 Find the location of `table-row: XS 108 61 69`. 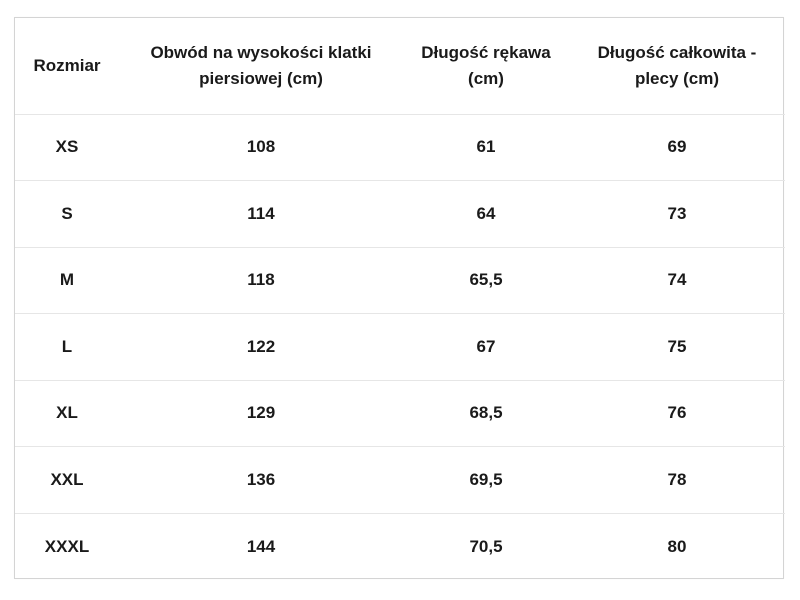

table-row: XS 108 61 69 is located at coordinates (400, 147).